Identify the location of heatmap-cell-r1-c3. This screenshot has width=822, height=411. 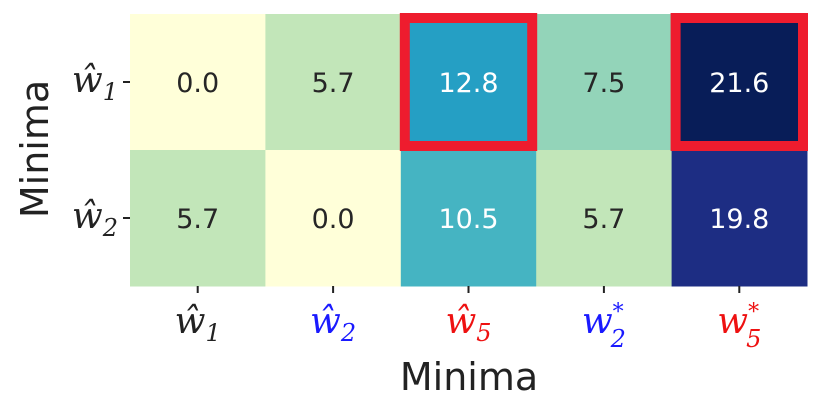
(468, 82).